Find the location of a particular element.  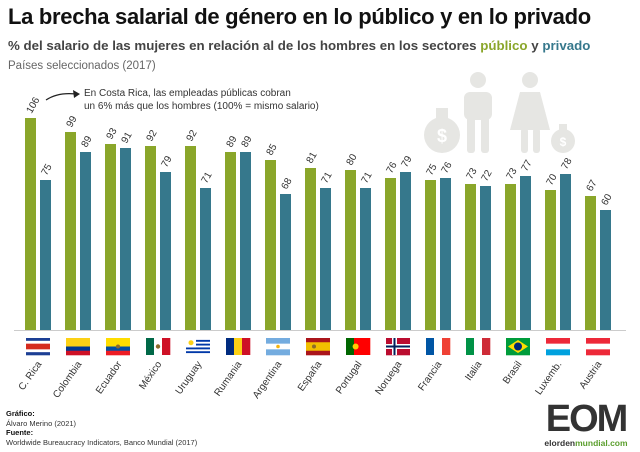

data-label: 106 is located at coordinates (34, 105).